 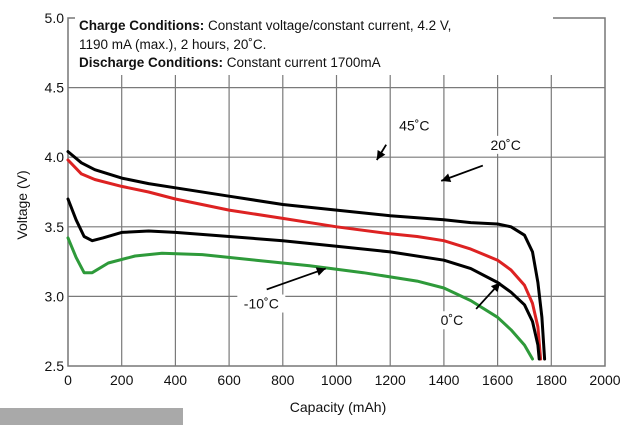 I want to click on x-tick-label: 1400, so click(x=443, y=380).